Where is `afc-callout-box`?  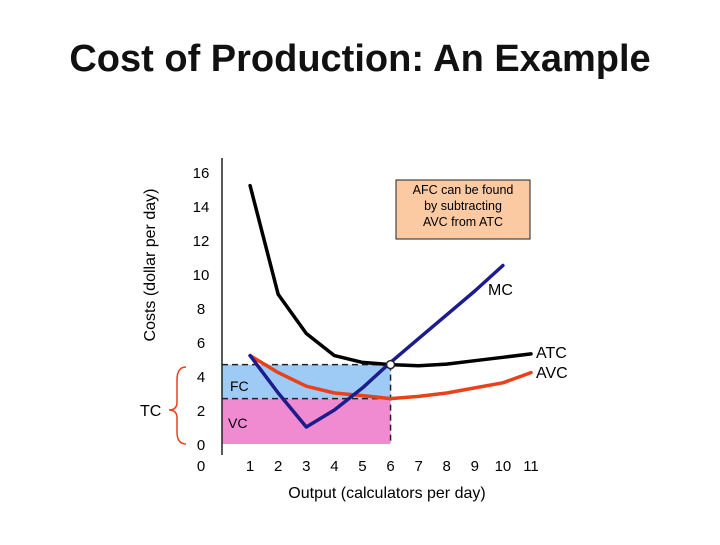 afc-callout-box is located at coordinates (463, 209).